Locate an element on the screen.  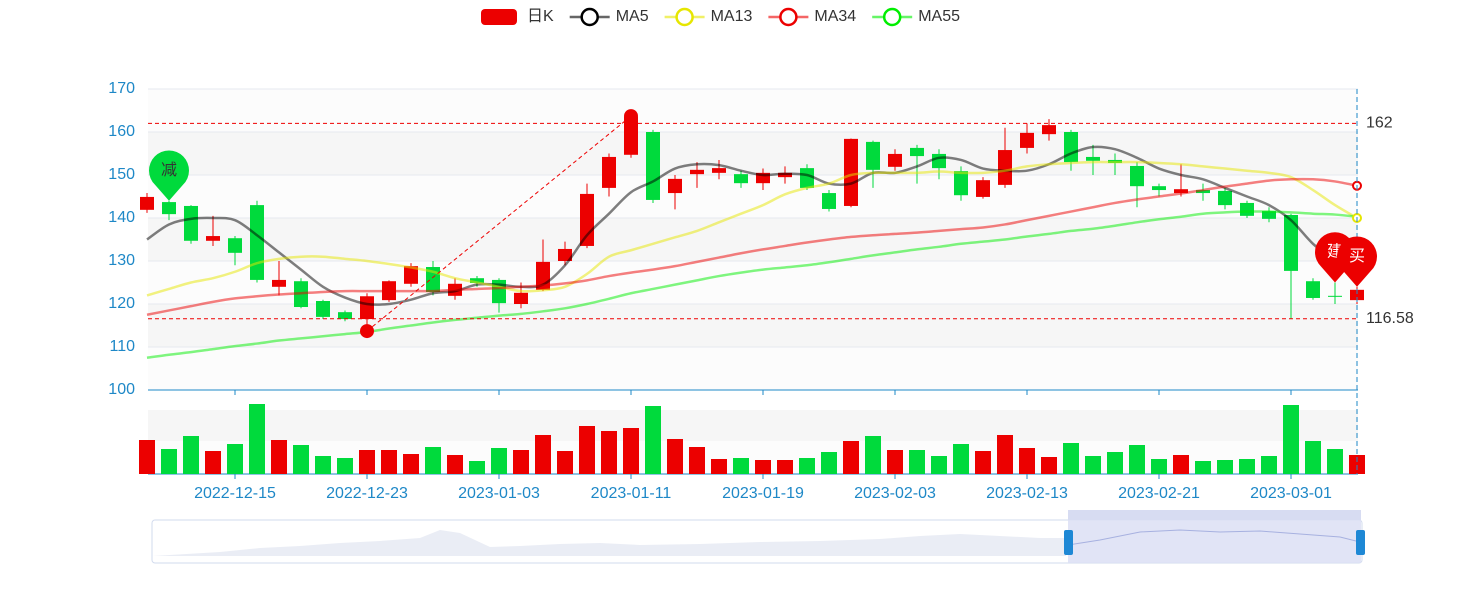
x-tick-label: 2023-01-11 is located at coordinates (631, 493).